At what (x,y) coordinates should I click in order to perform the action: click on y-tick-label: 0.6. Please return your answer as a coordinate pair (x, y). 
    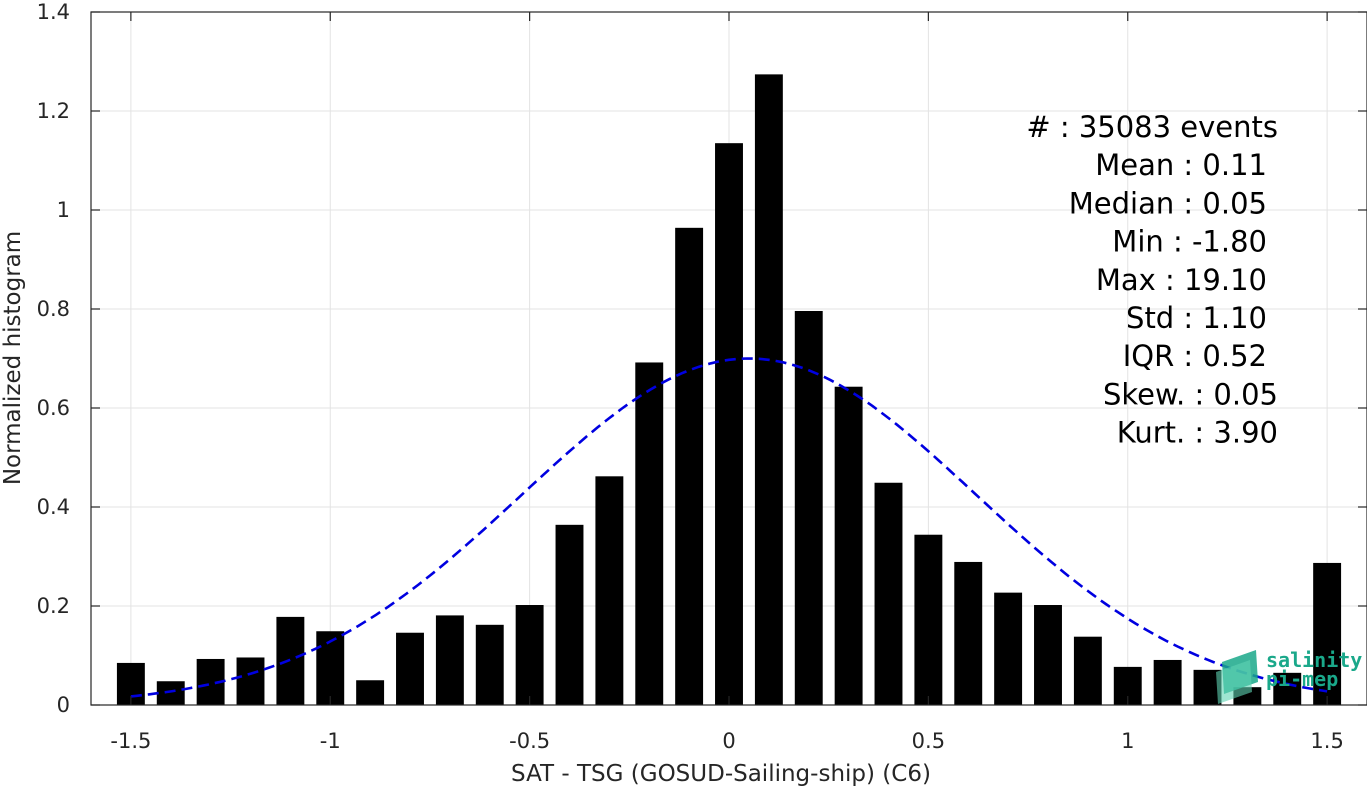
    Looking at the image, I should click on (53, 408).